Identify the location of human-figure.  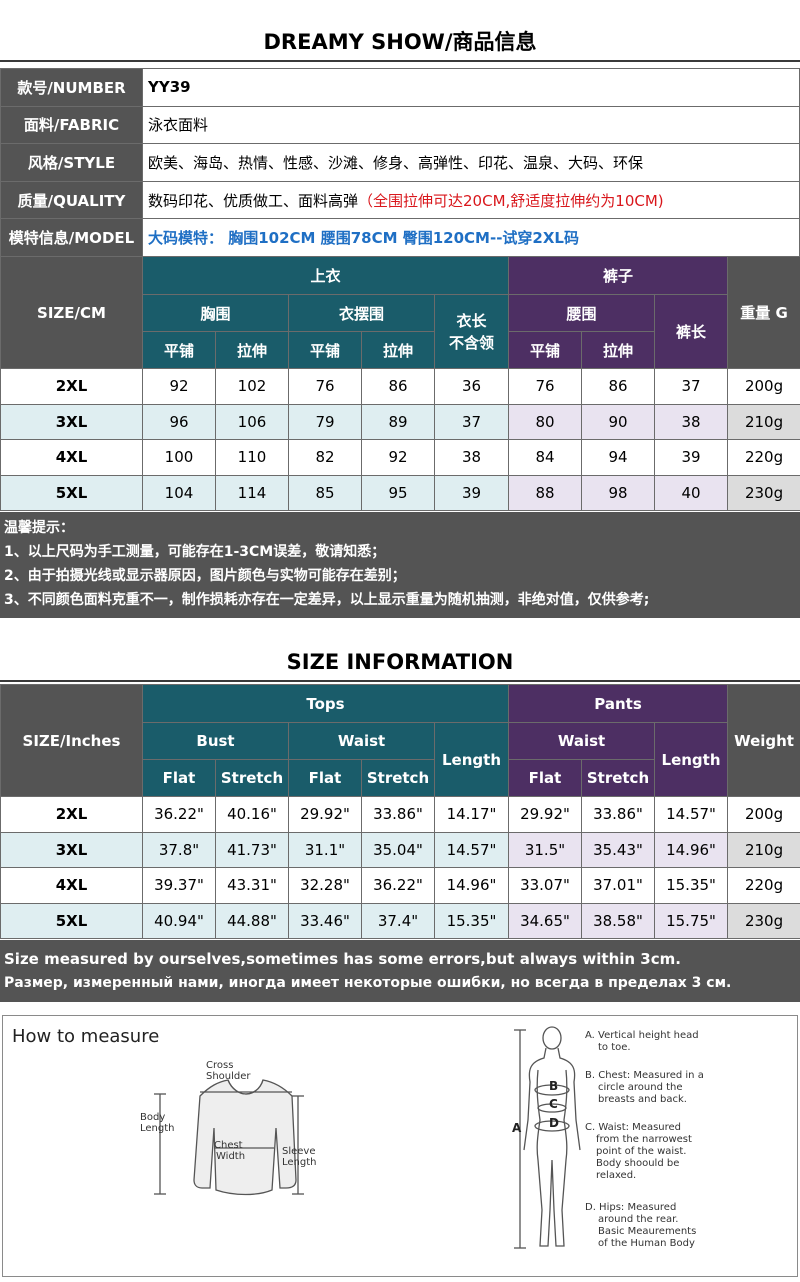
(547, 1137).